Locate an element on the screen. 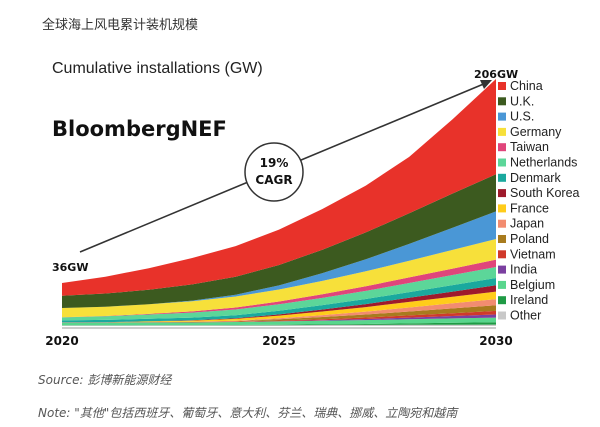  legend-label: Netherlands is located at coordinates (543, 163).